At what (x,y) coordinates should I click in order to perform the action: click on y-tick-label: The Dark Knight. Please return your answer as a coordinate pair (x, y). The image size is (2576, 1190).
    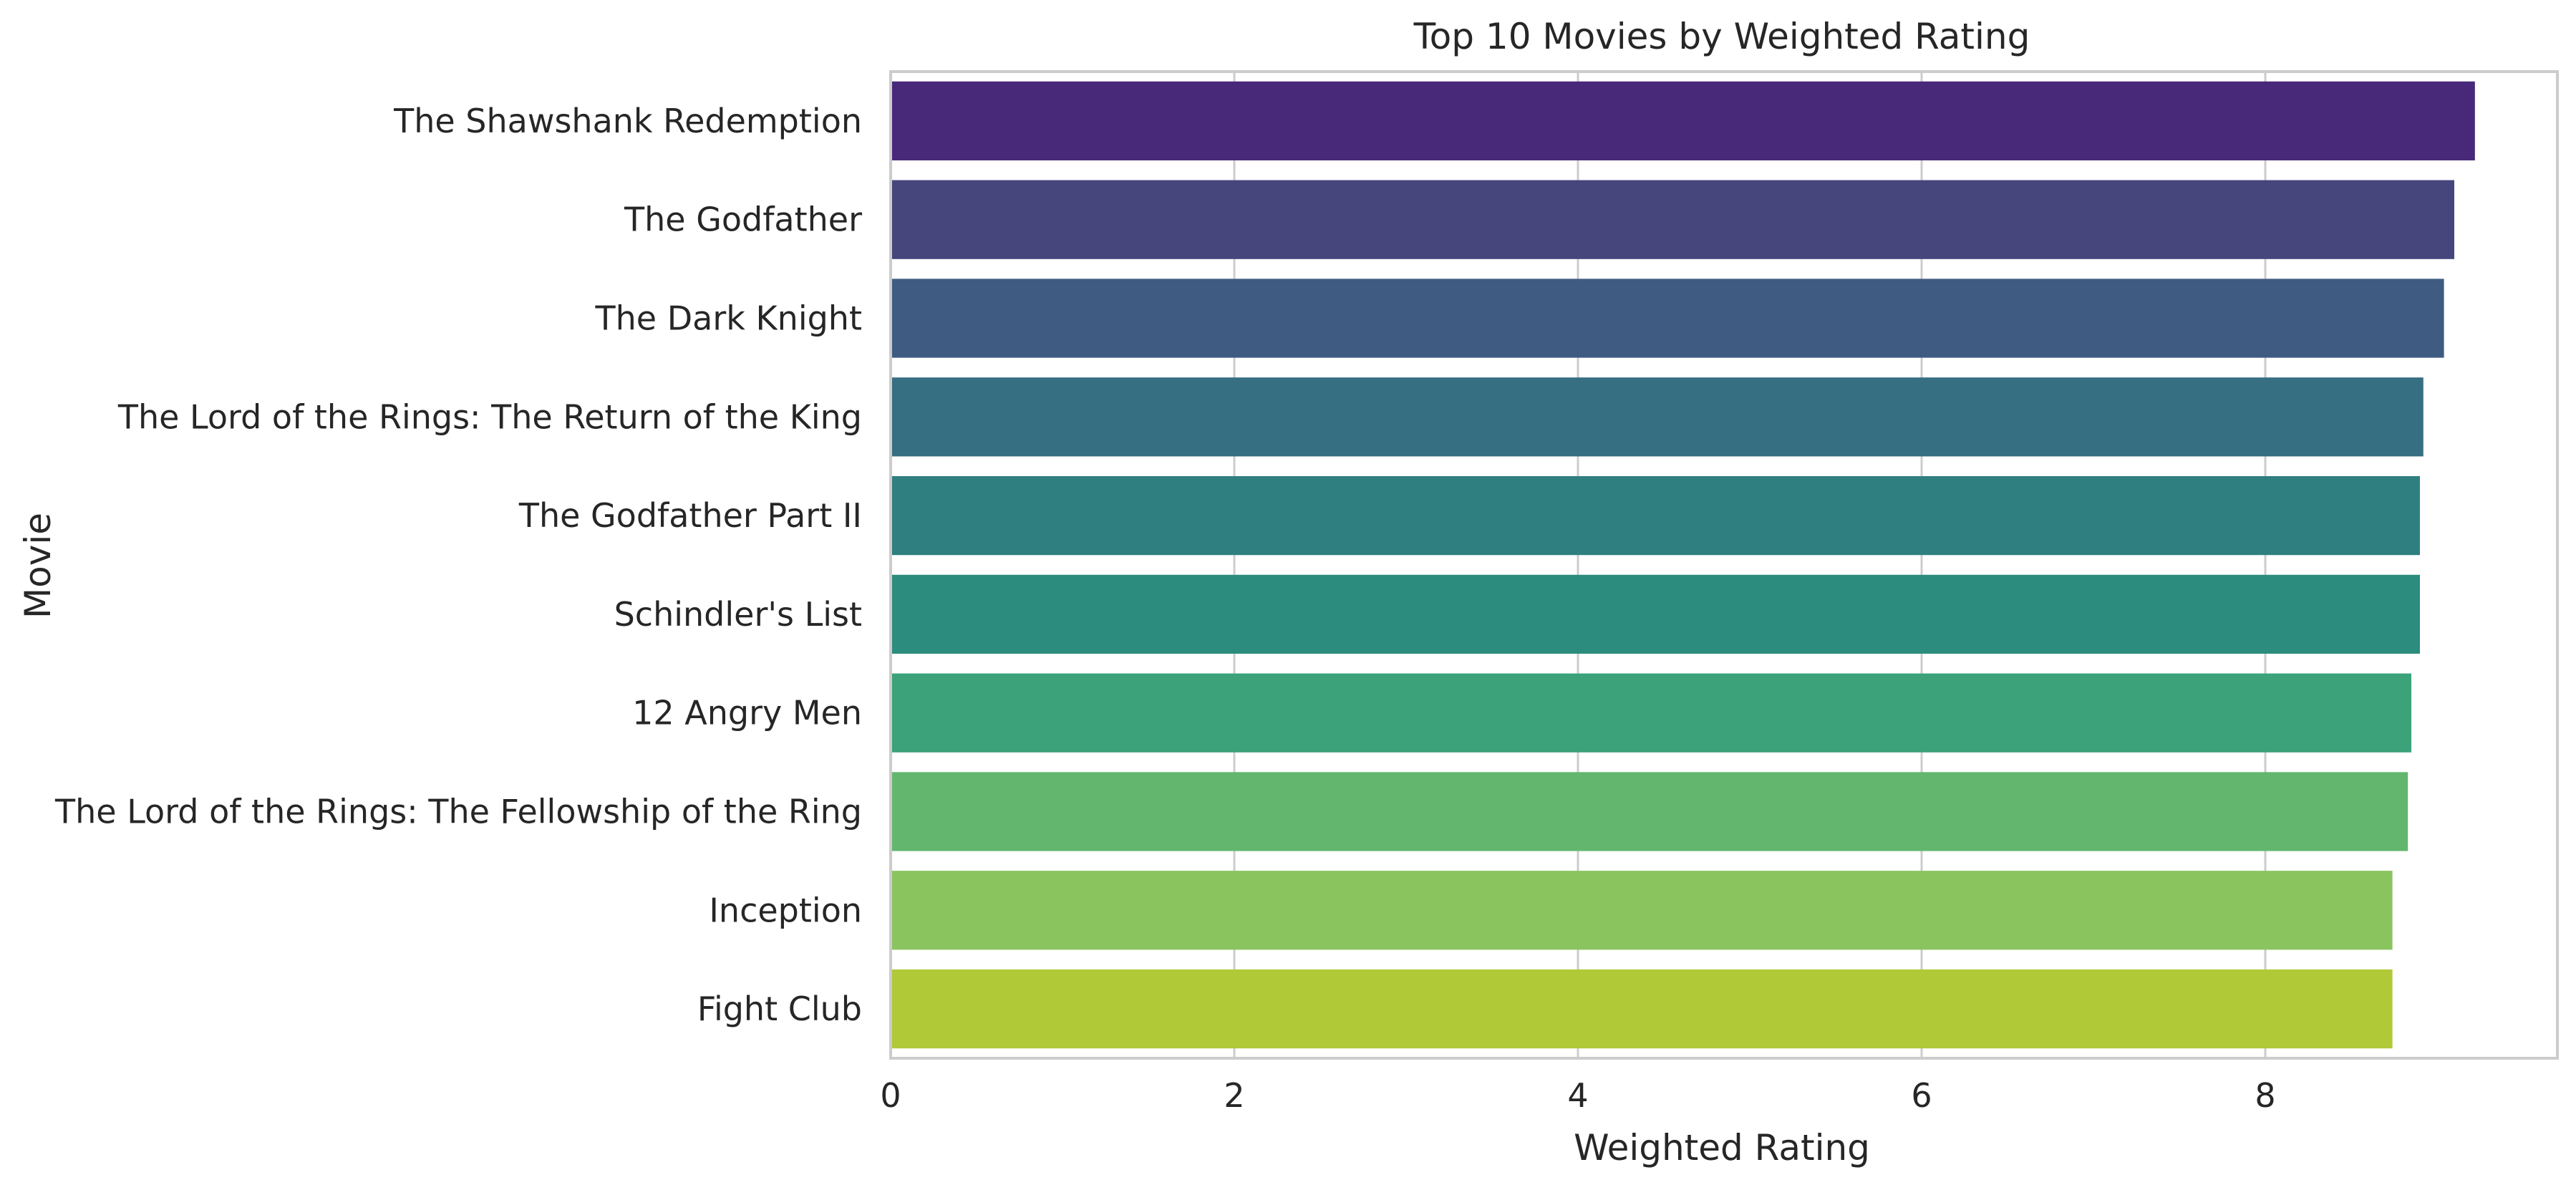
    Looking at the image, I should click on (729, 318).